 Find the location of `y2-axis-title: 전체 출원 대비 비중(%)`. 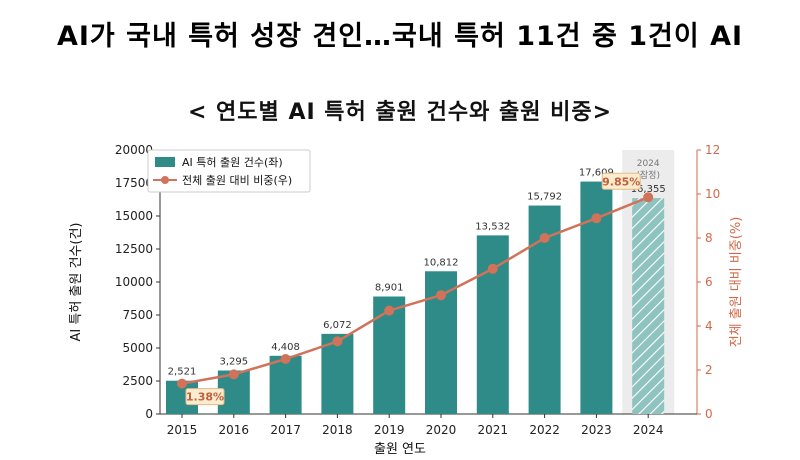

y2-axis-title: 전체 출원 대비 비중(%) is located at coordinates (736, 282).